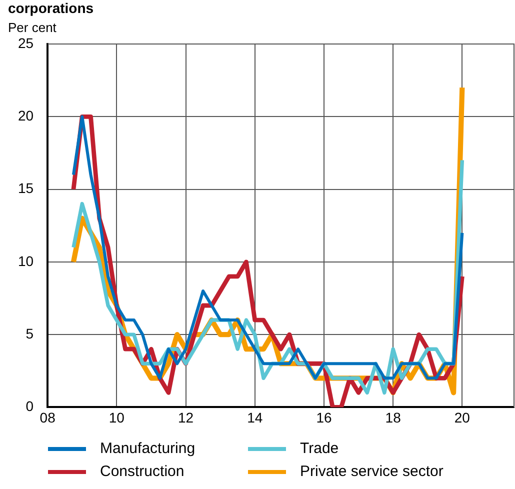 This screenshot has height=489, width=515. What do you see at coordinates (51, 8) in the screenshot?
I see `chart-title: corporations` at bounding box center [51, 8].